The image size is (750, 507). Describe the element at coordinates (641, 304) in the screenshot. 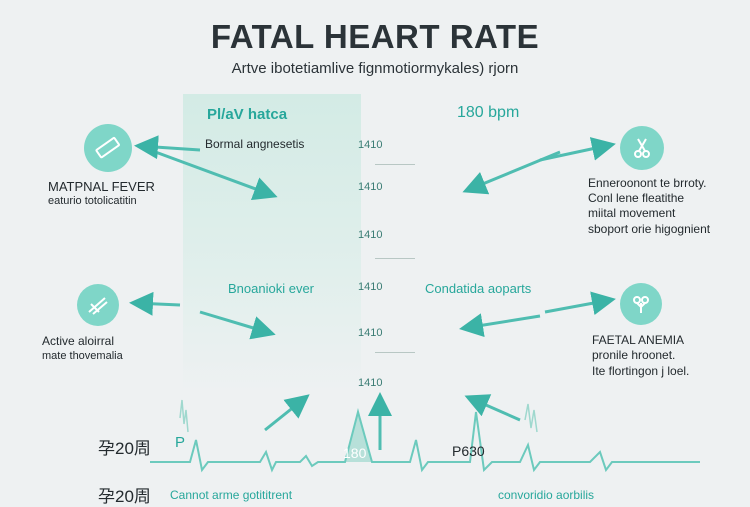

I see `flower-icon` at that location.